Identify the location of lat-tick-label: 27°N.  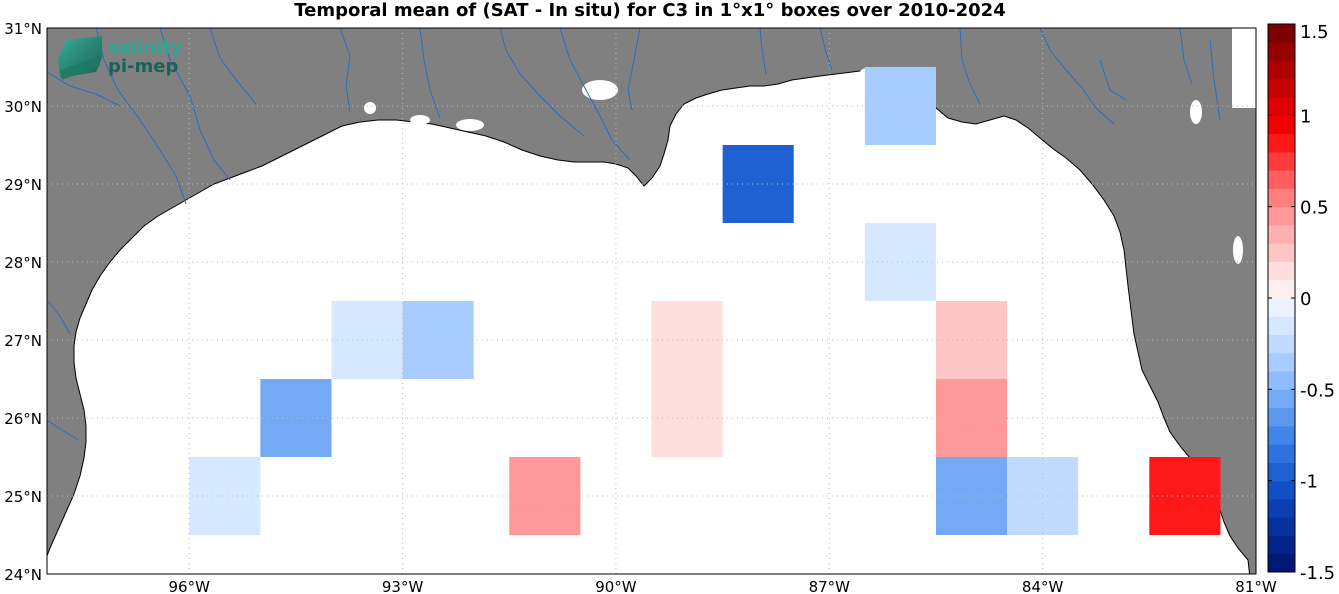
(23, 341).